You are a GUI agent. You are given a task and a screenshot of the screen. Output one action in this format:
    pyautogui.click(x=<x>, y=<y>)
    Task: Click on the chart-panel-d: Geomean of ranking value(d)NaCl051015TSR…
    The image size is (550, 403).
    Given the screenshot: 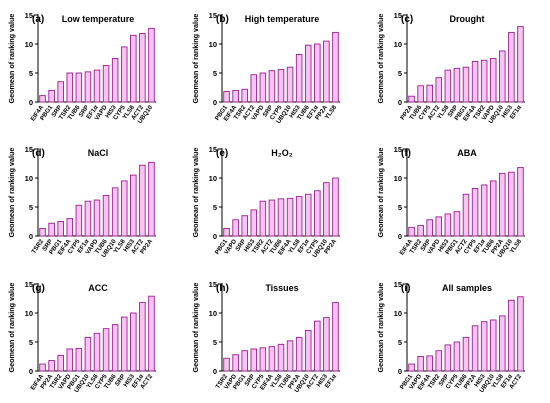 What is the action you would take?
    pyautogui.click(x=81, y=202)
    